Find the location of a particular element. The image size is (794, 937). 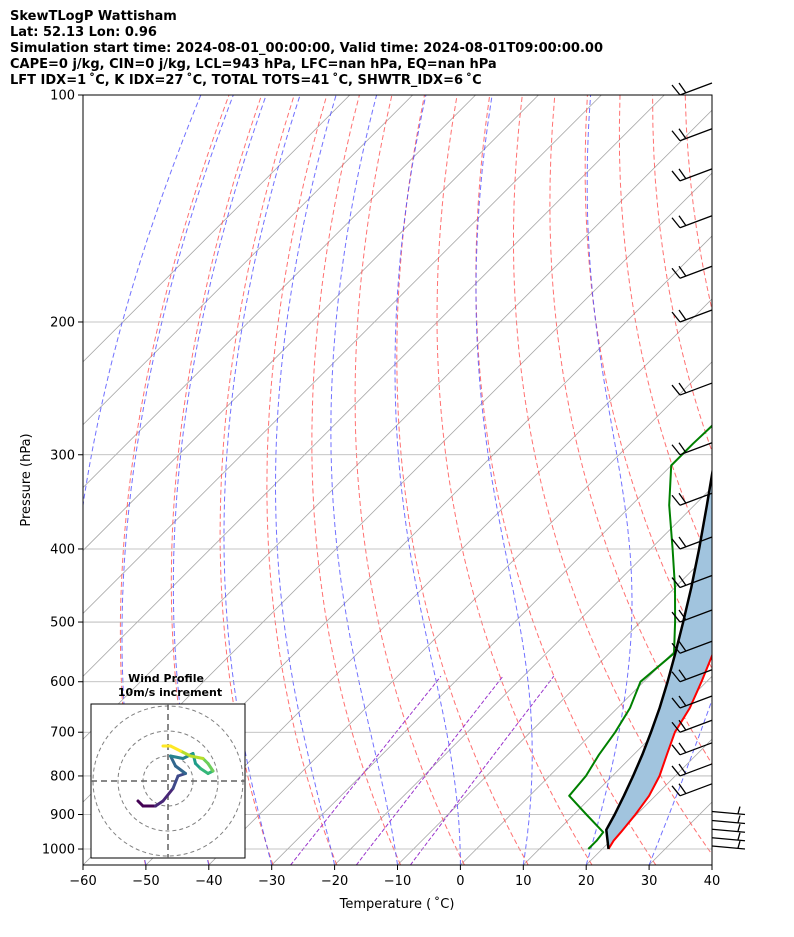

x-tick-label: −40 is located at coordinates (208, 881).